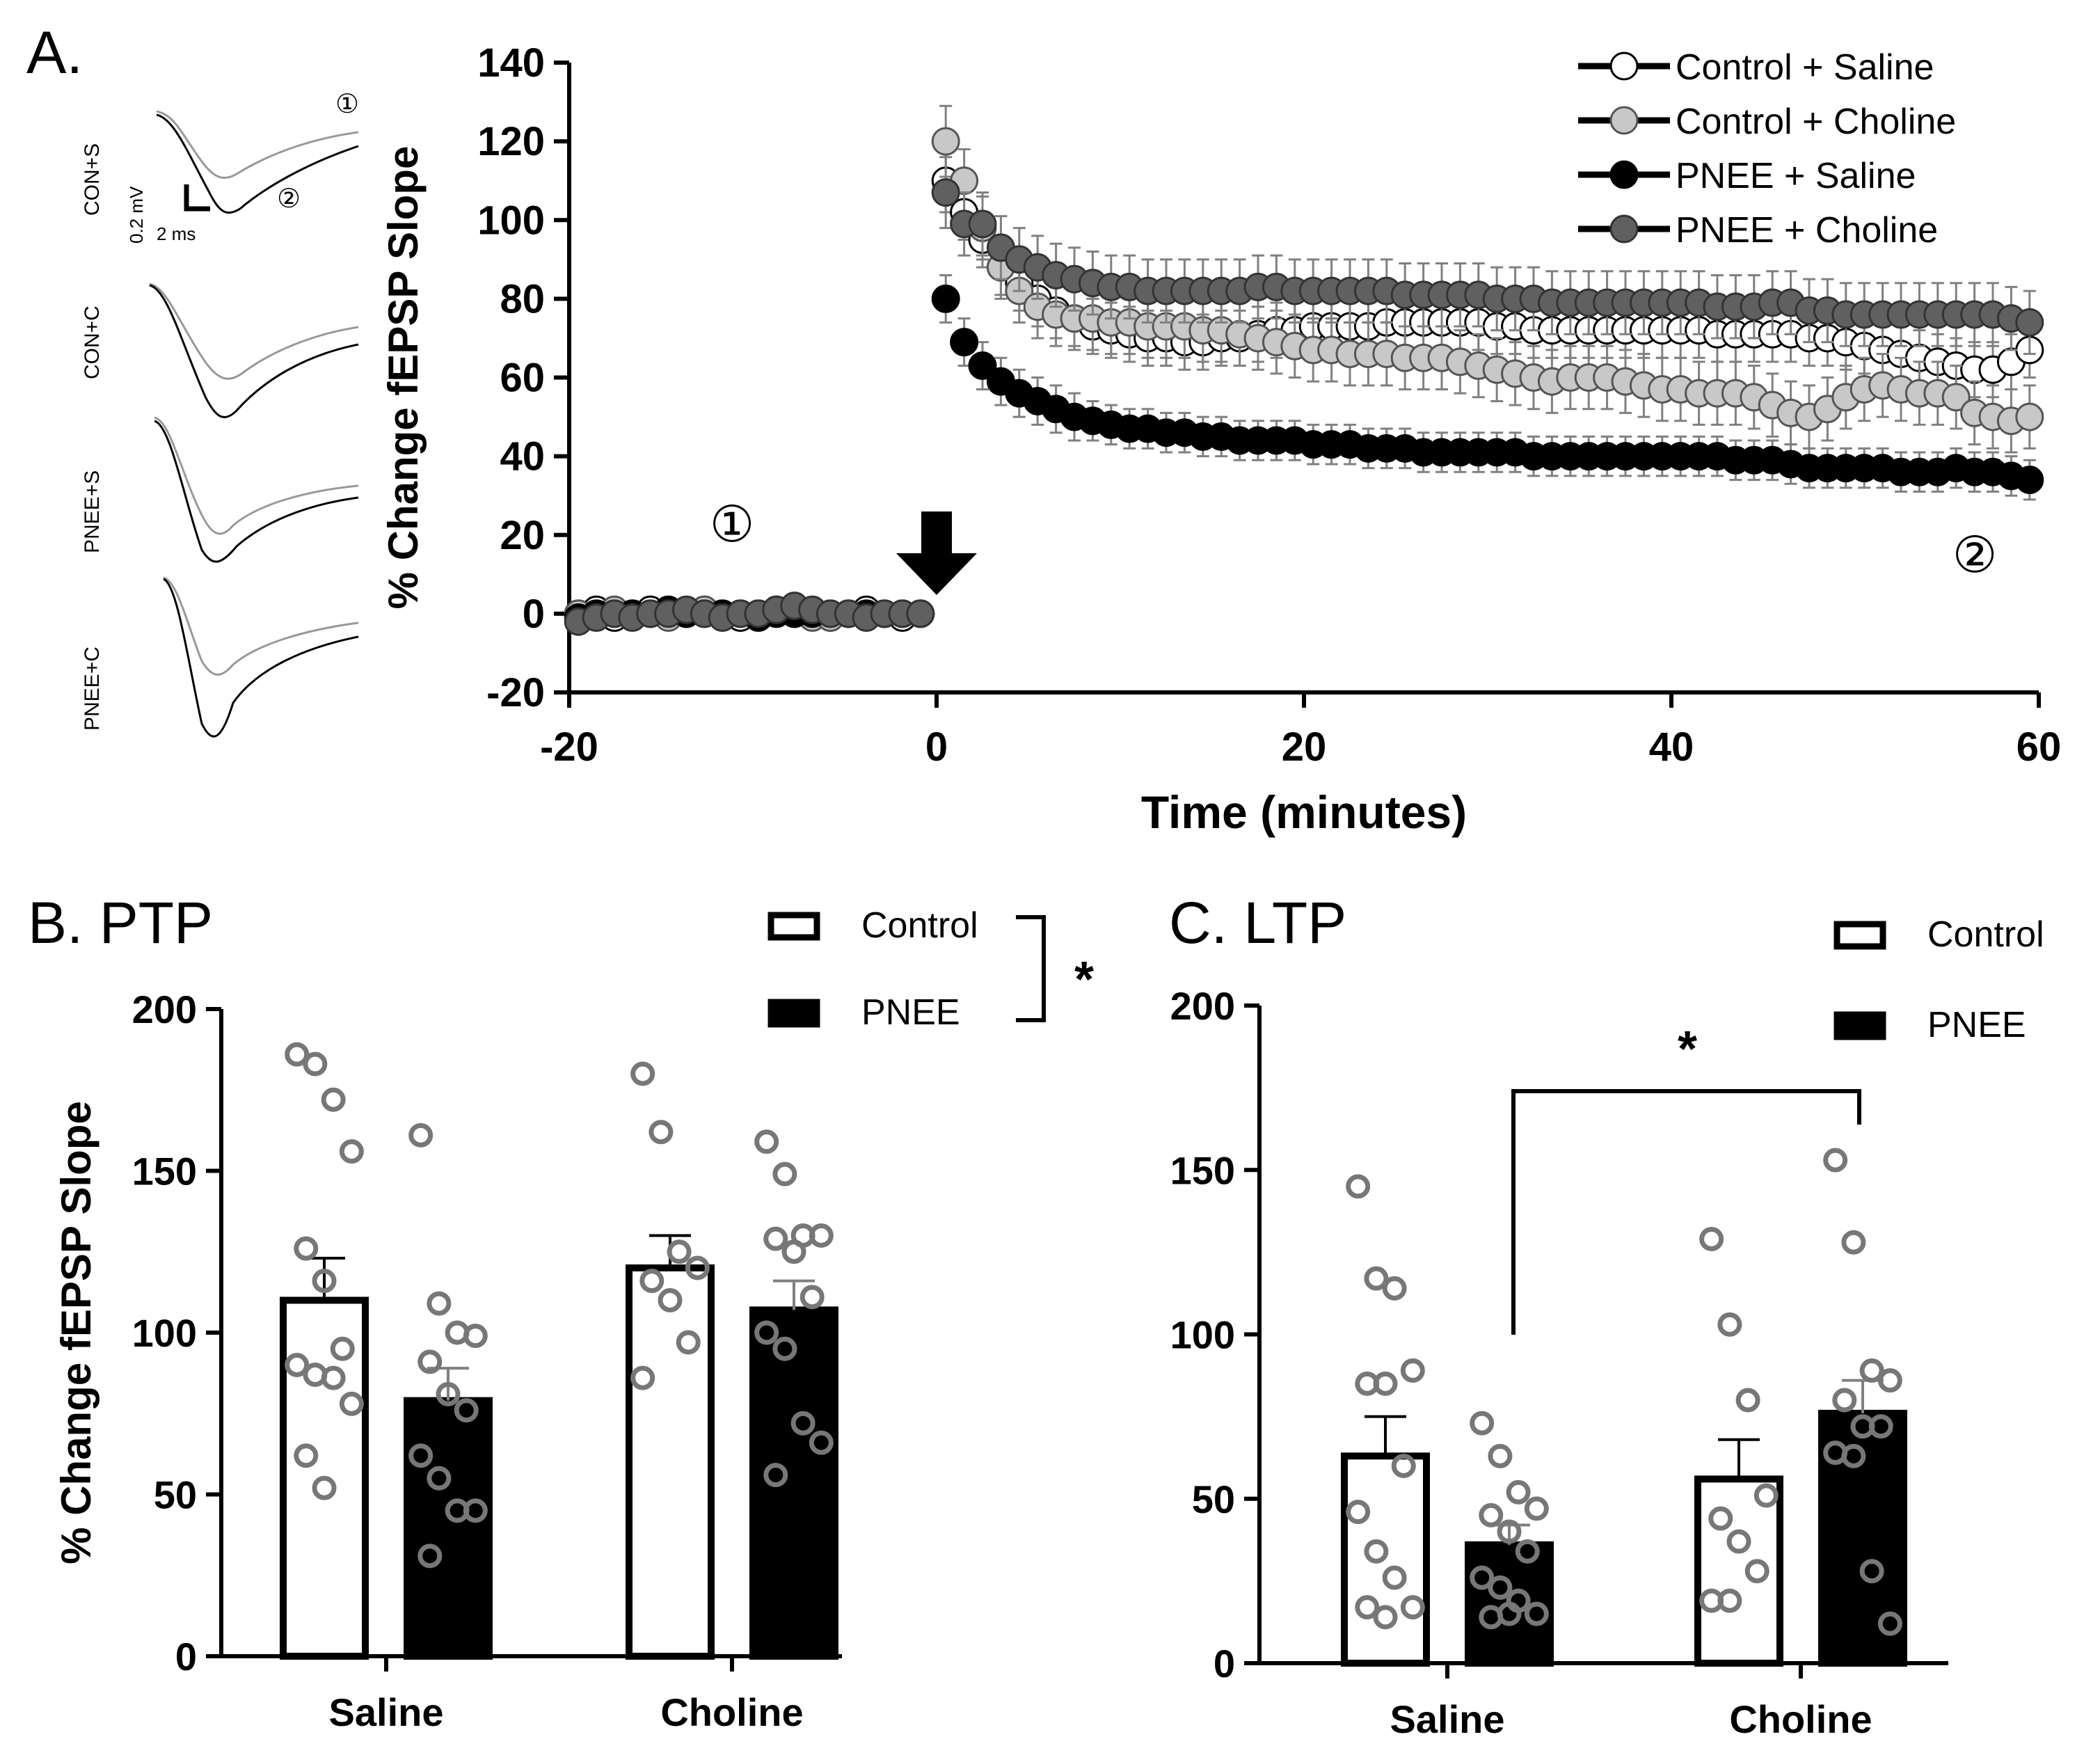 The image size is (2100, 1762). I want to click on y-tick-label: 40, so click(522, 456).